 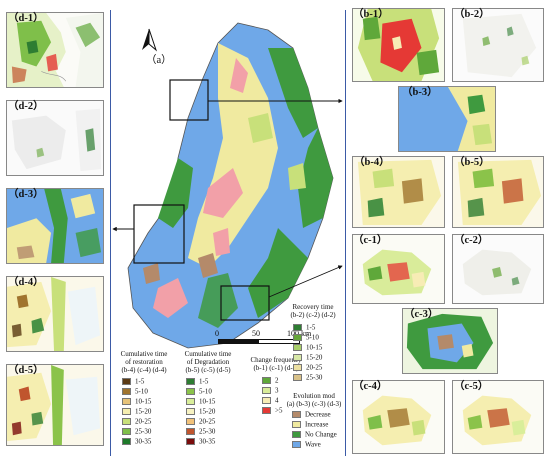 I want to click on legend-change-frequency-item: 2, so click(x=270, y=380).